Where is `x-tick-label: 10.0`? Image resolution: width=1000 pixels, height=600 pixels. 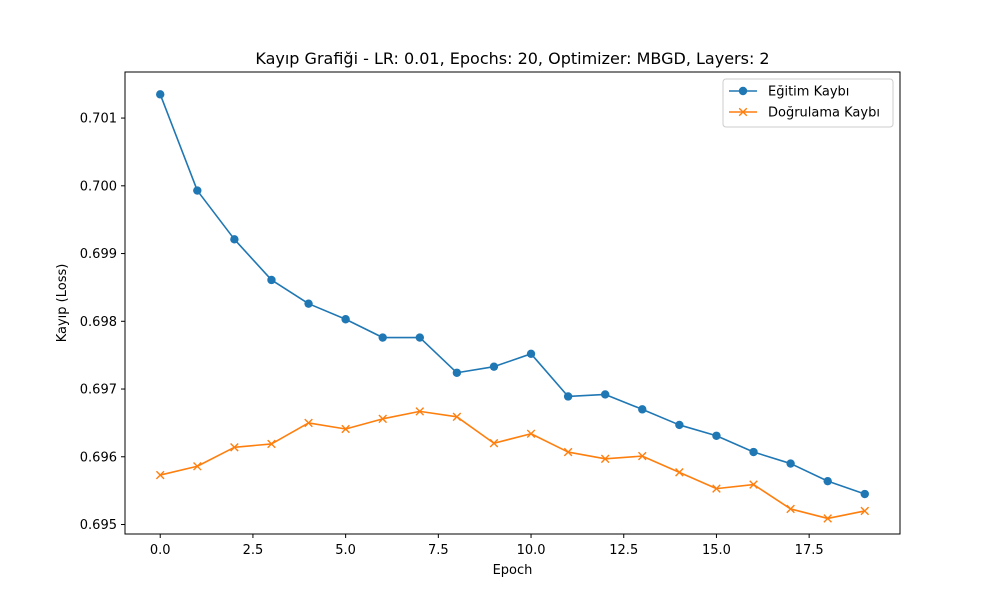 x-tick-label: 10.0 is located at coordinates (531, 550).